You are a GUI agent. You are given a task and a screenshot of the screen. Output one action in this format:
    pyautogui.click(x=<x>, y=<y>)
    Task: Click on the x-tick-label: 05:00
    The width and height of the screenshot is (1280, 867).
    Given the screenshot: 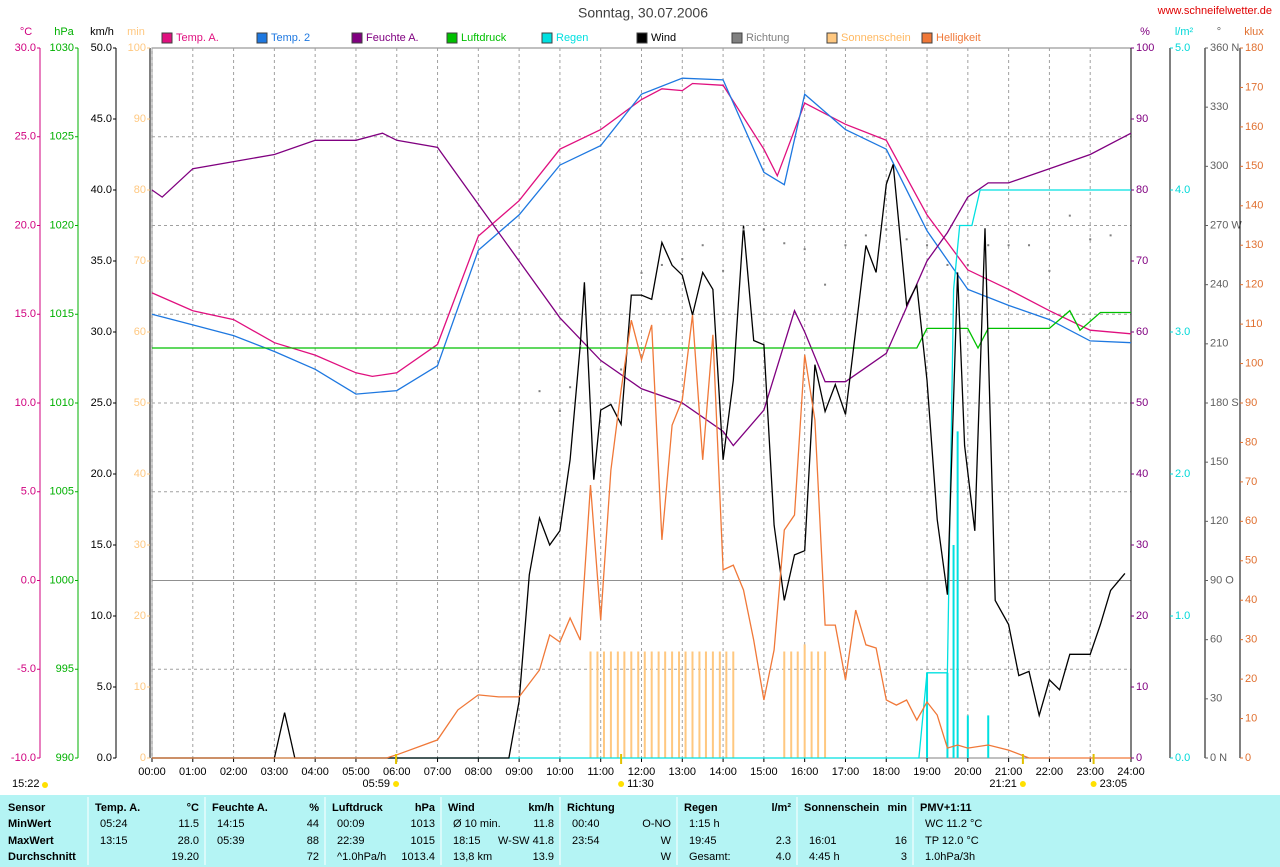 What is the action you would take?
    pyautogui.click(x=356, y=772)
    